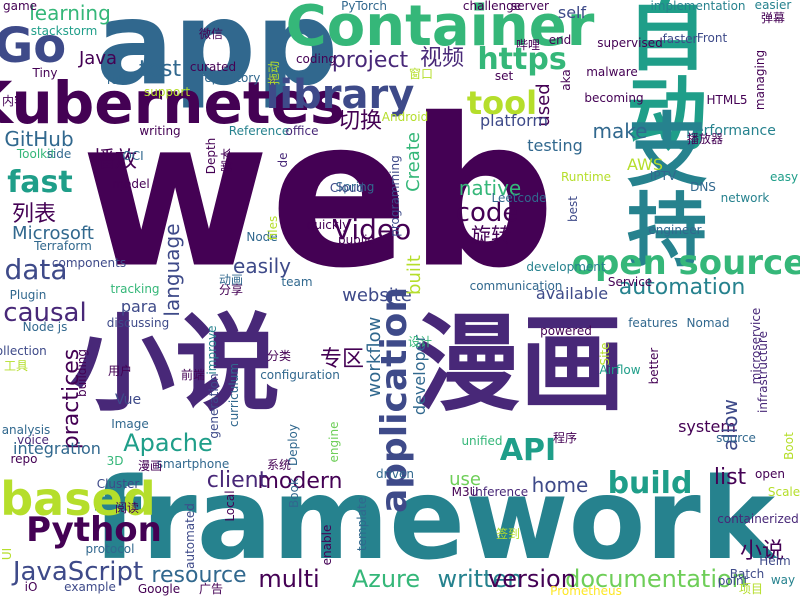  Describe the element at coordinates (620, 370) in the screenshot. I see `cloud-word: Airflow` at that location.